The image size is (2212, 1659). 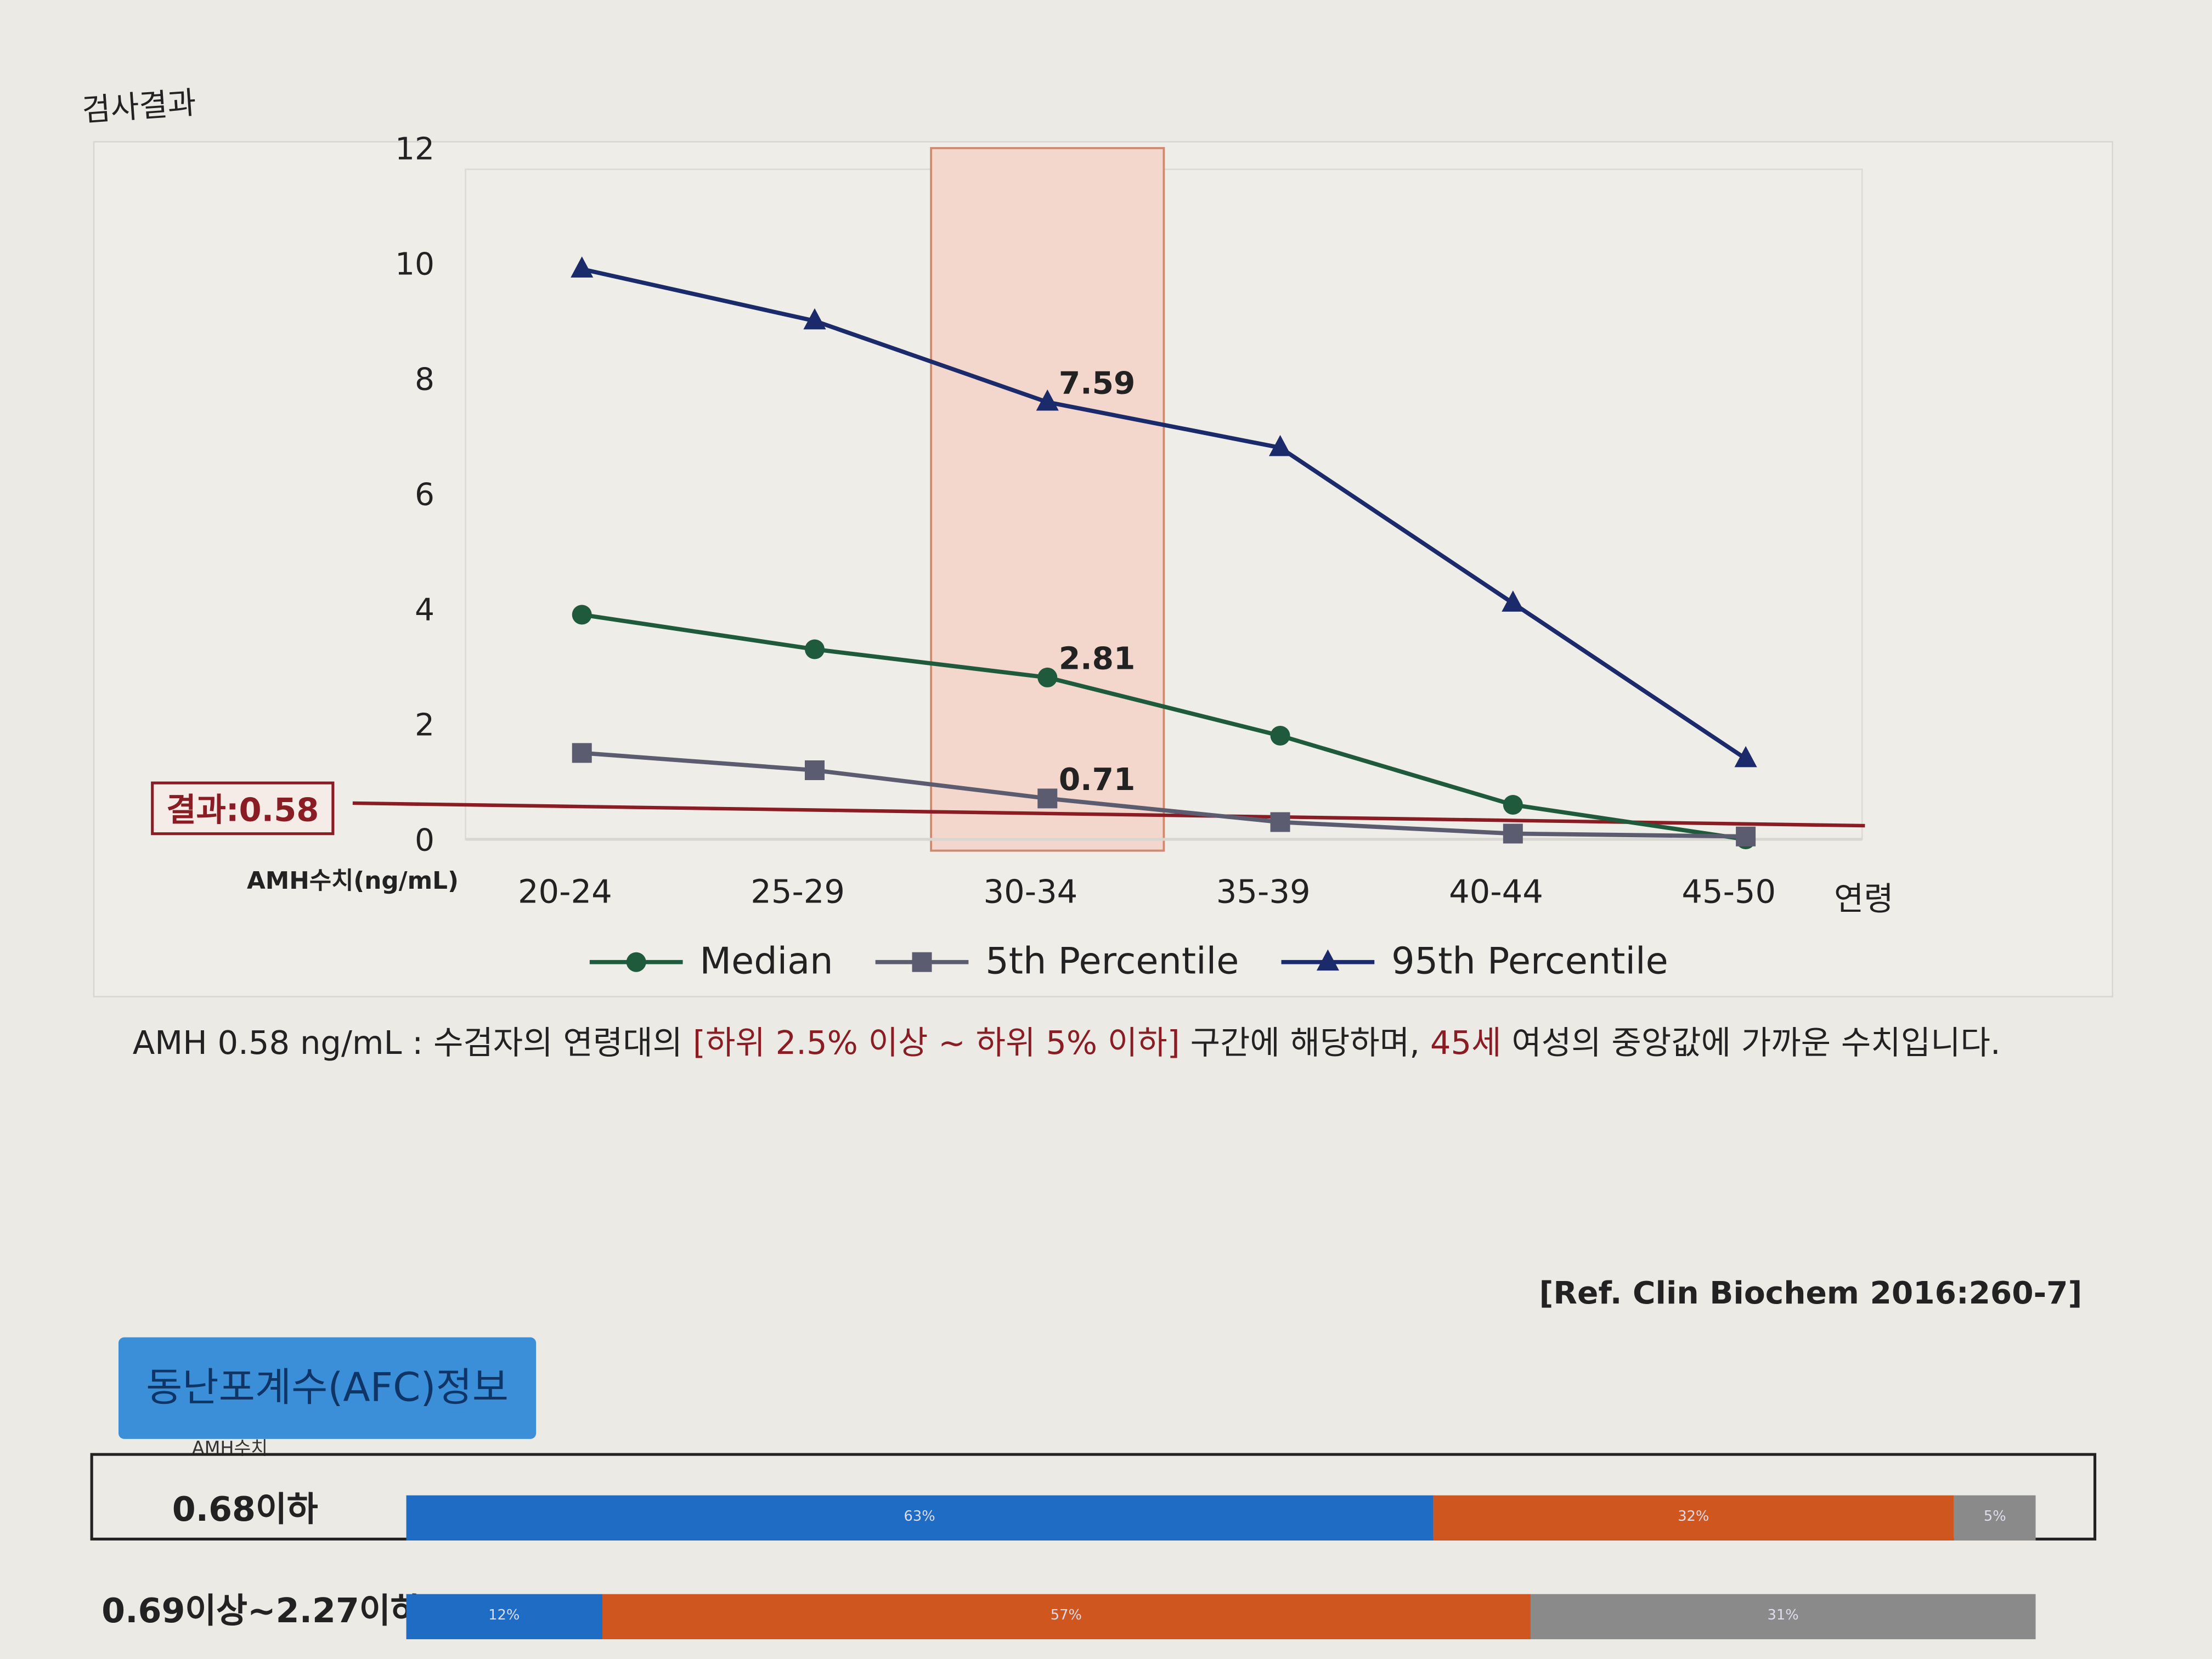 What do you see at coordinates (936, 1044) in the screenshot?
I see `desc-range: [하위 2.5% 이상 ~ 하위 5% 이하]` at bounding box center [936, 1044].